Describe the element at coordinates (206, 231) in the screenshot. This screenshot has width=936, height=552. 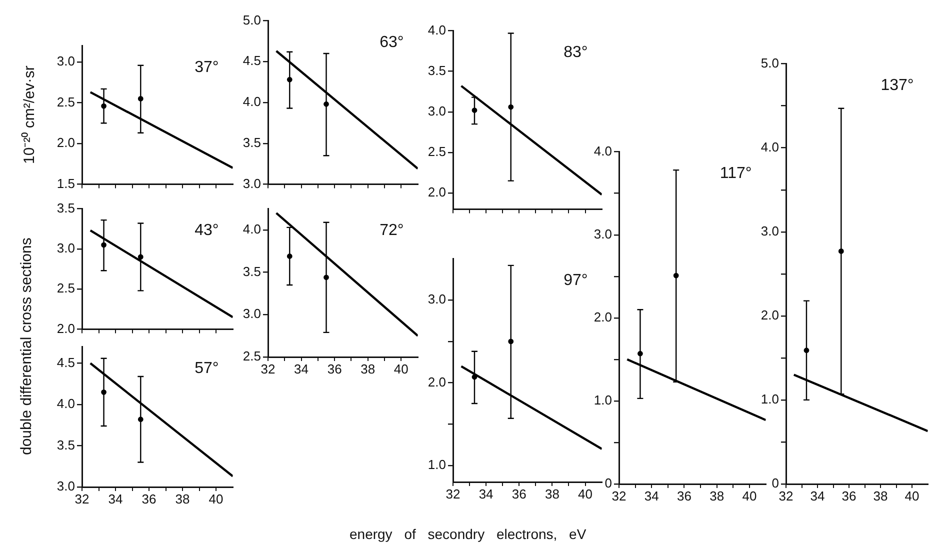
I see `annotation: 43°` at that location.